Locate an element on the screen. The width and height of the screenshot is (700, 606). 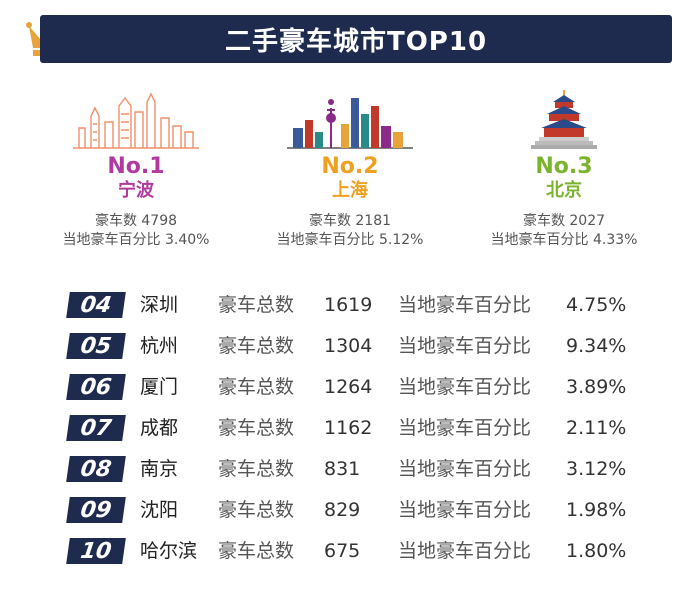
car-count: 豪车数 2027 is located at coordinates (564, 221).